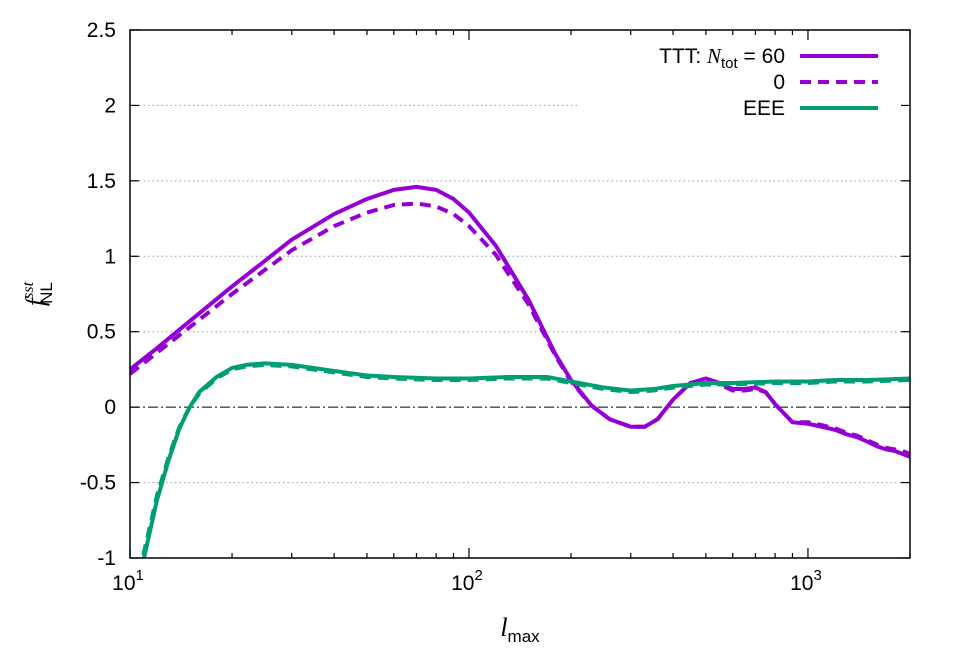  Describe the element at coordinates (110, 407) in the screenshot. I see `y-tick-label: 0` at that location.